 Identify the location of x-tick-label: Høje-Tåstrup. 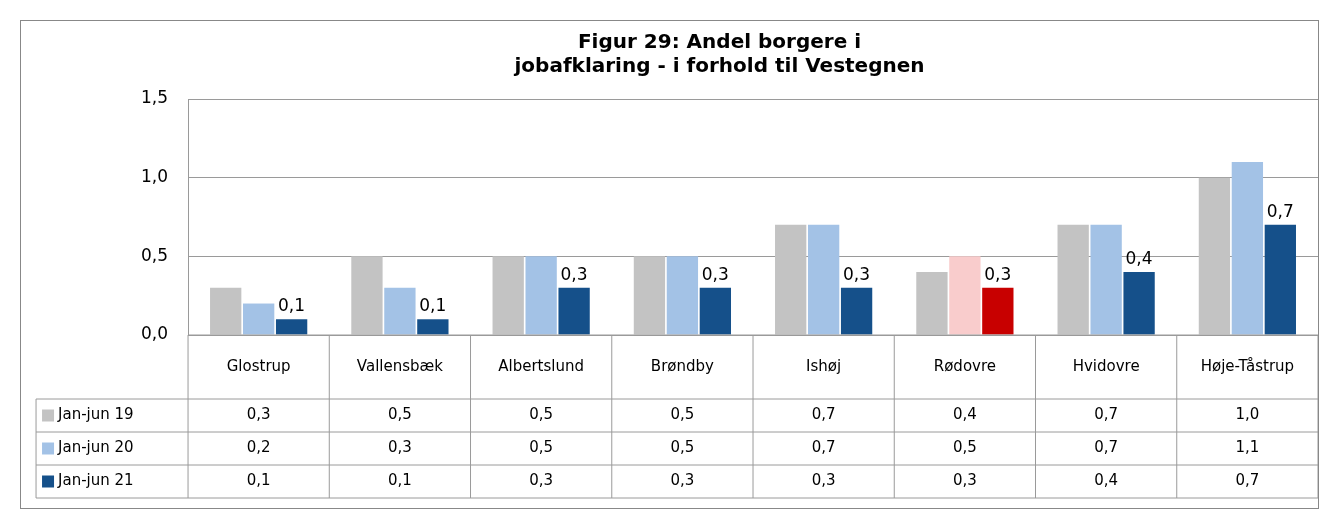
(1247, 365).